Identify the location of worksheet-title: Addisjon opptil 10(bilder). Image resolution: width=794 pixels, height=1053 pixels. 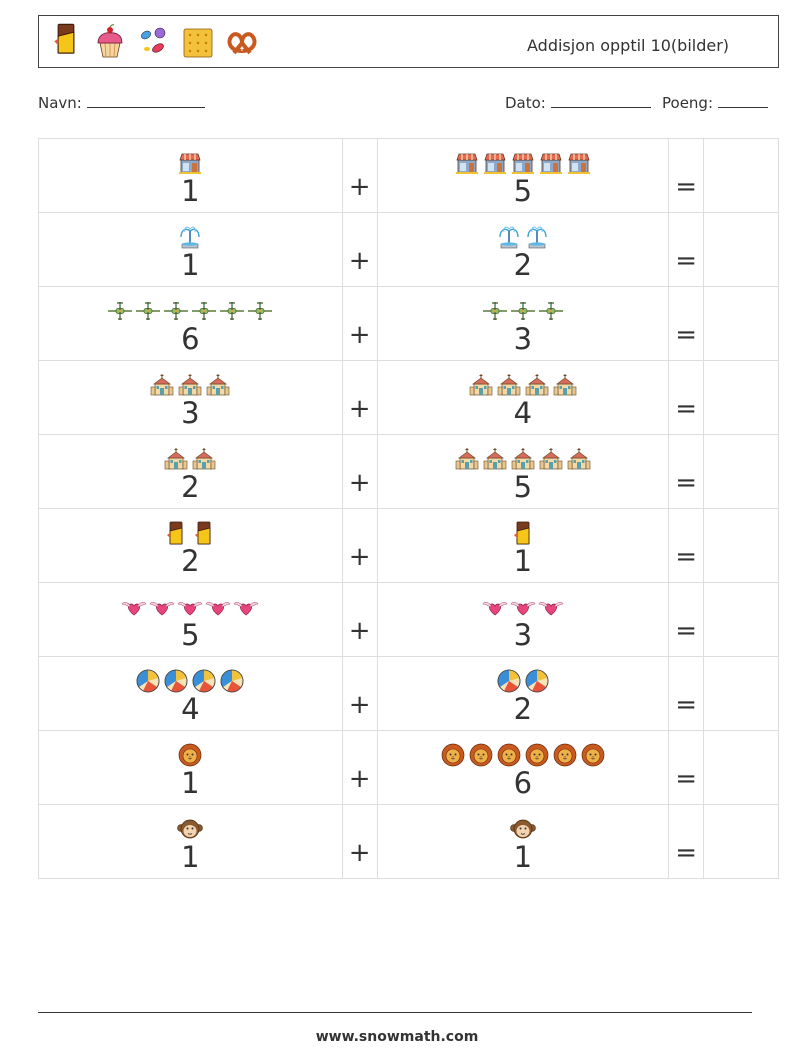
(628, 45).